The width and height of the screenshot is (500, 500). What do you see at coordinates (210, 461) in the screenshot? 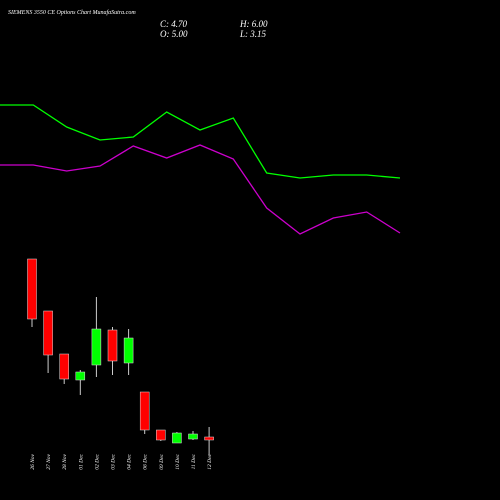
I see `x-tick-label: 12 Dec` at bounding box center [210, 461].